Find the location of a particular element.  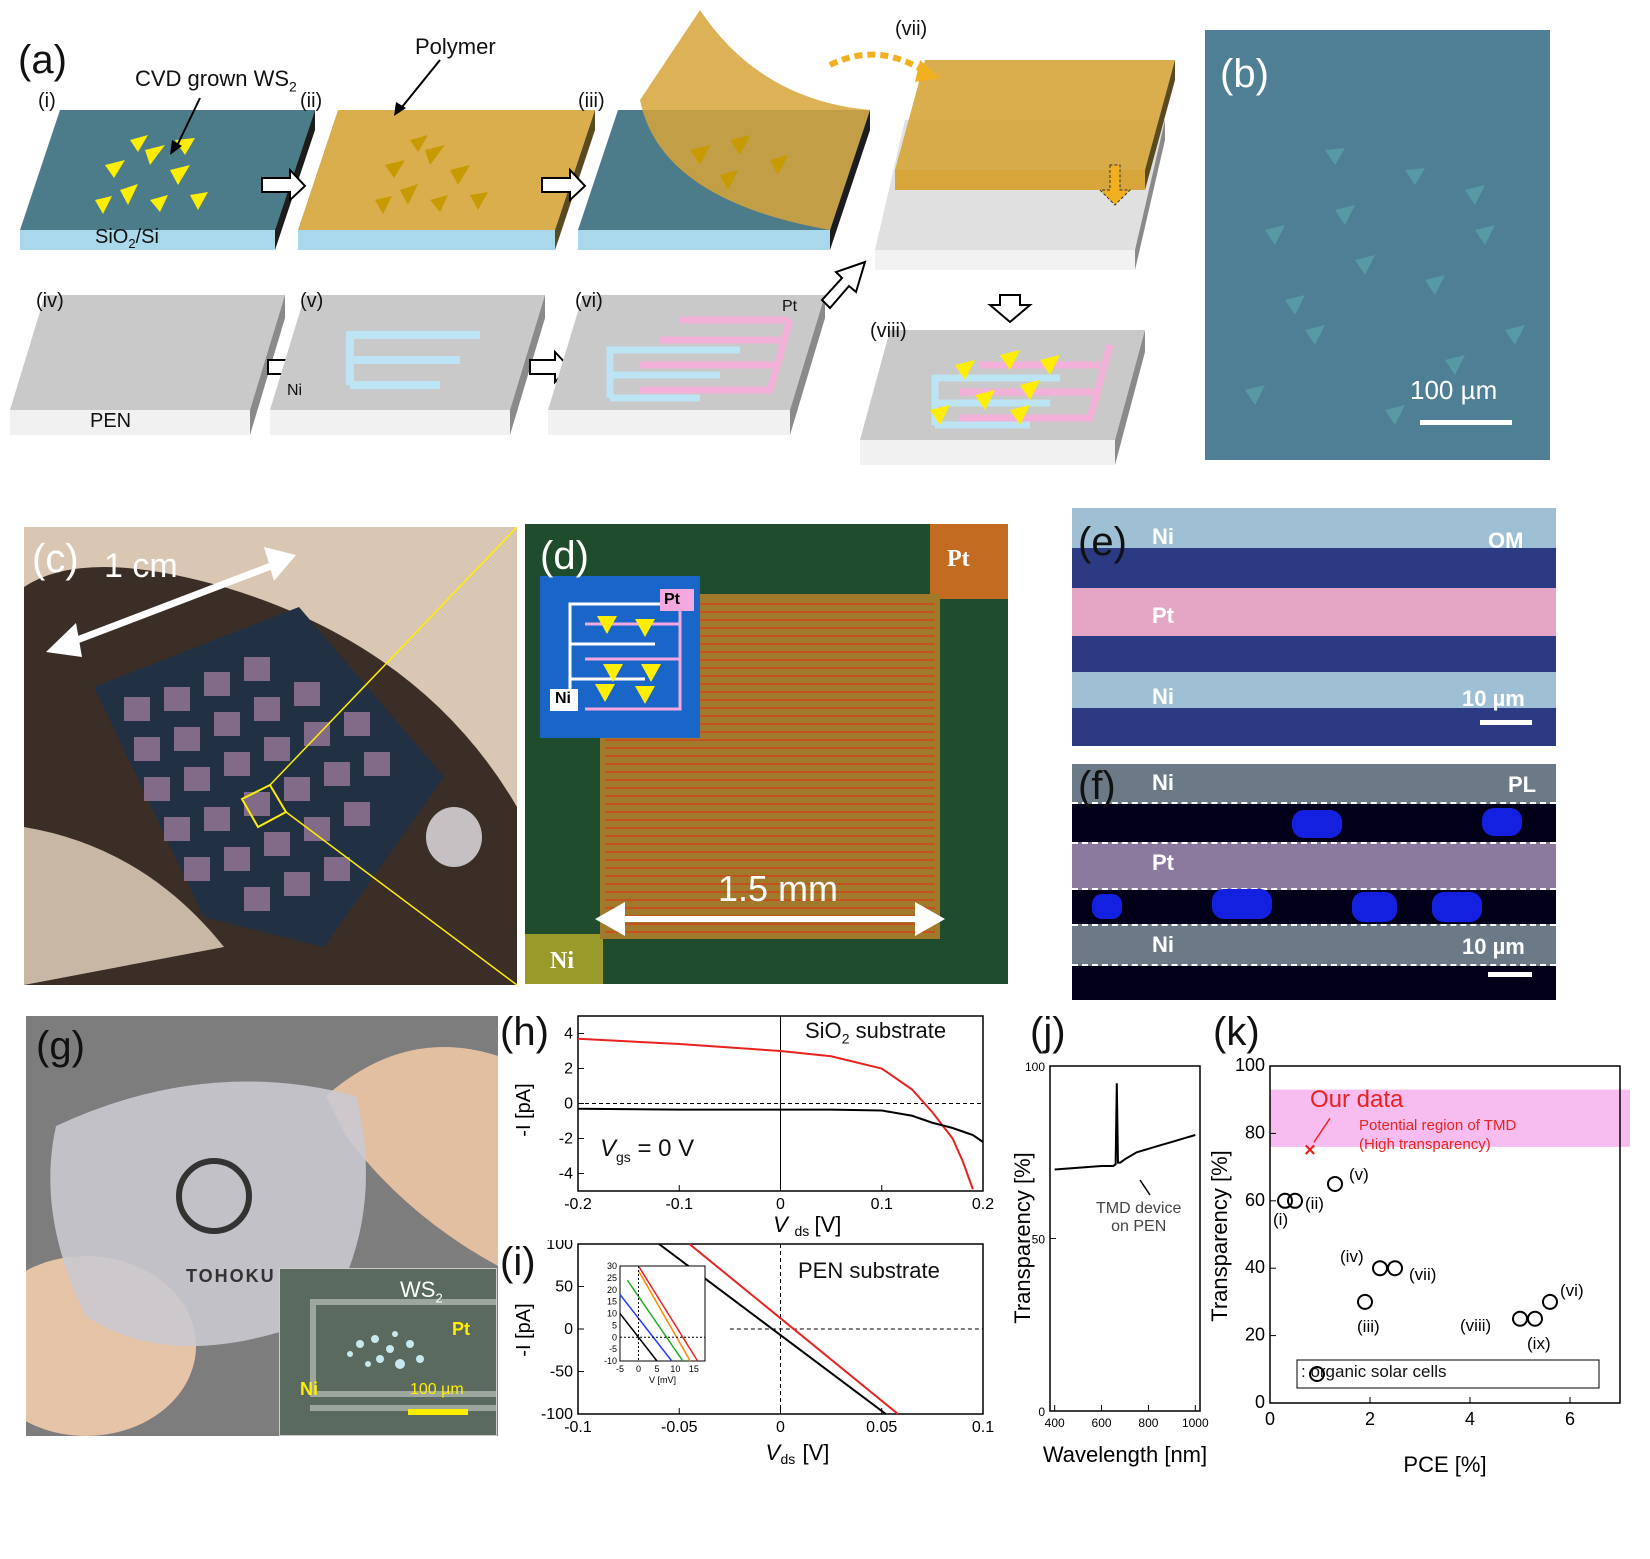

x-tick-label: -0.2 is located at coordinates (578, 1204).